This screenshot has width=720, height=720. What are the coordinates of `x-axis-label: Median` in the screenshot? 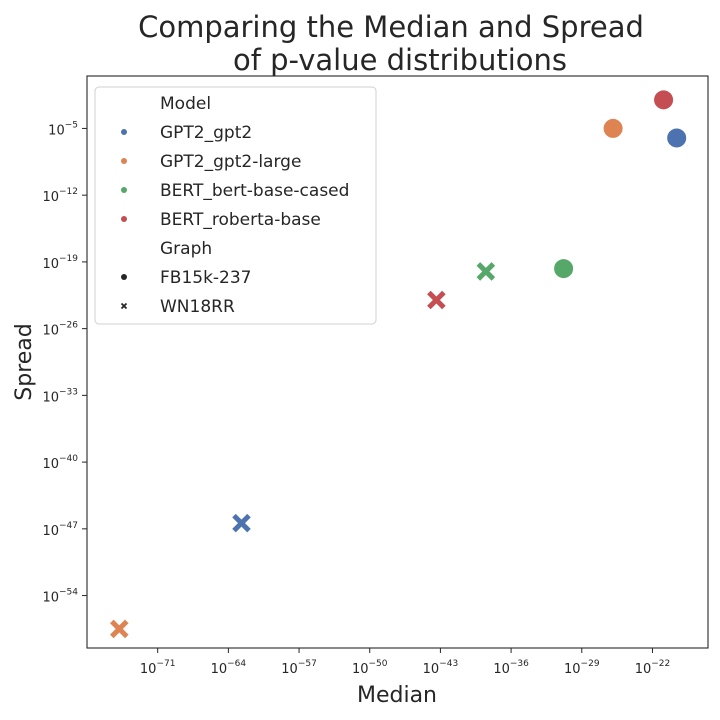 It's located at (397, 695).